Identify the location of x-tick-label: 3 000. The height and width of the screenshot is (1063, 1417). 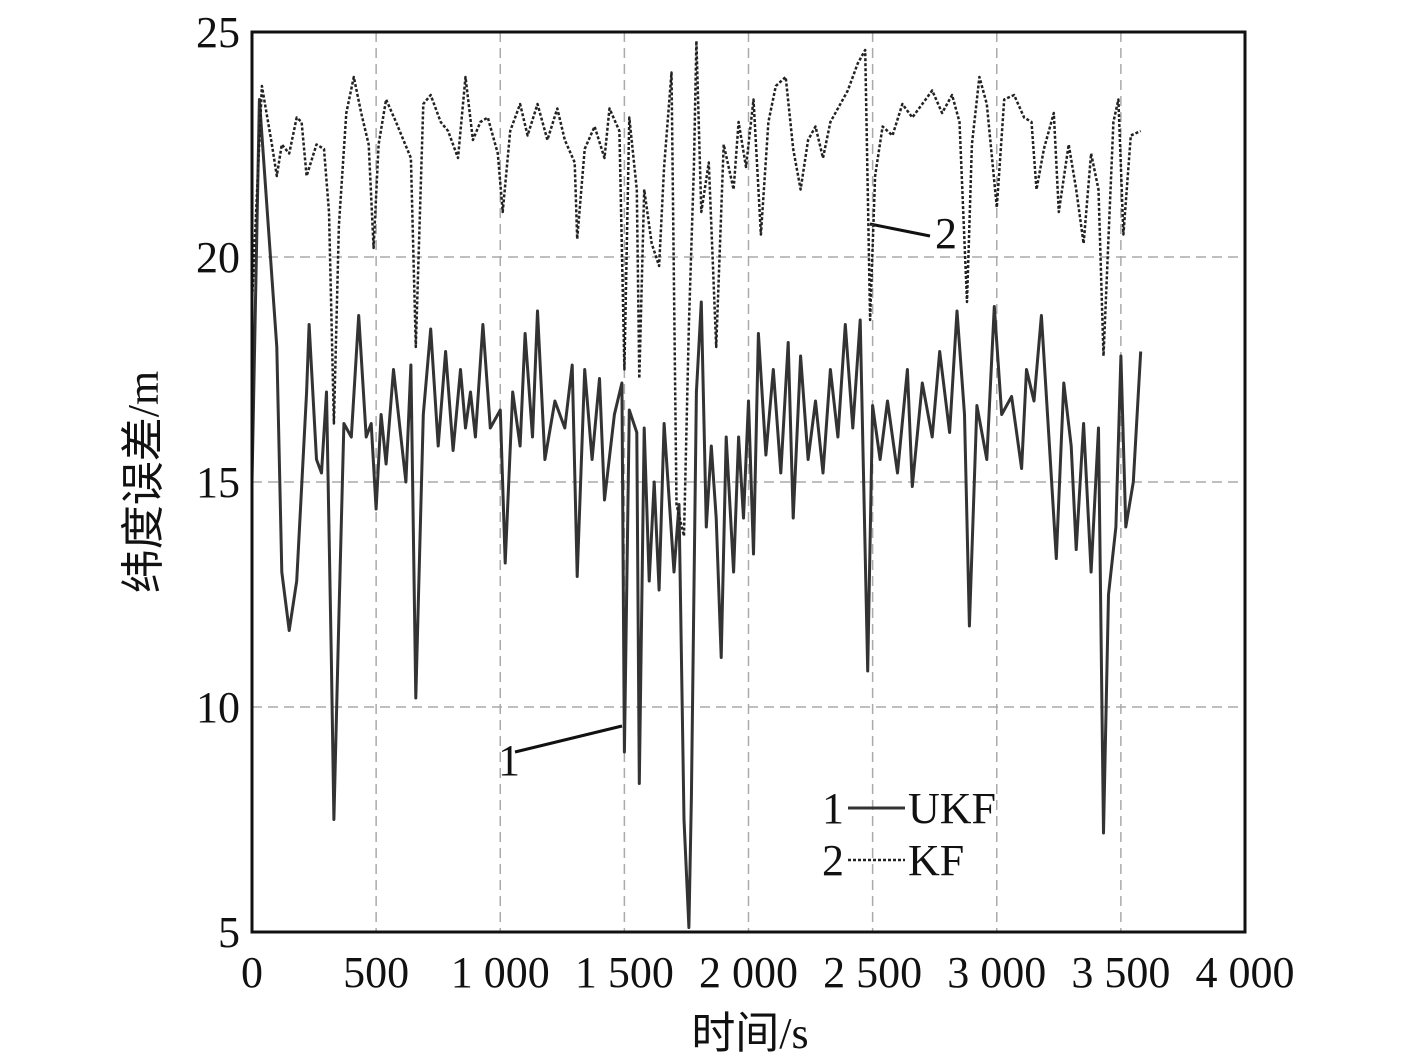
(996, 972).